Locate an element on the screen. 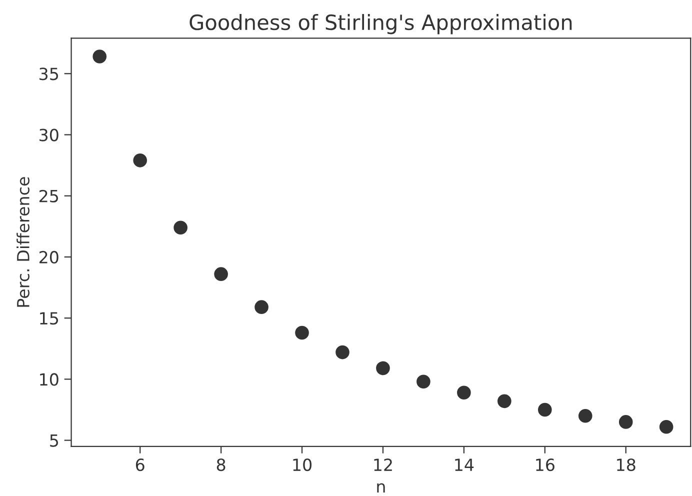 Image resolution: width=692 pixels, height=496 pixels. x-tick-label: 10 is located at coordinates (302, 465).